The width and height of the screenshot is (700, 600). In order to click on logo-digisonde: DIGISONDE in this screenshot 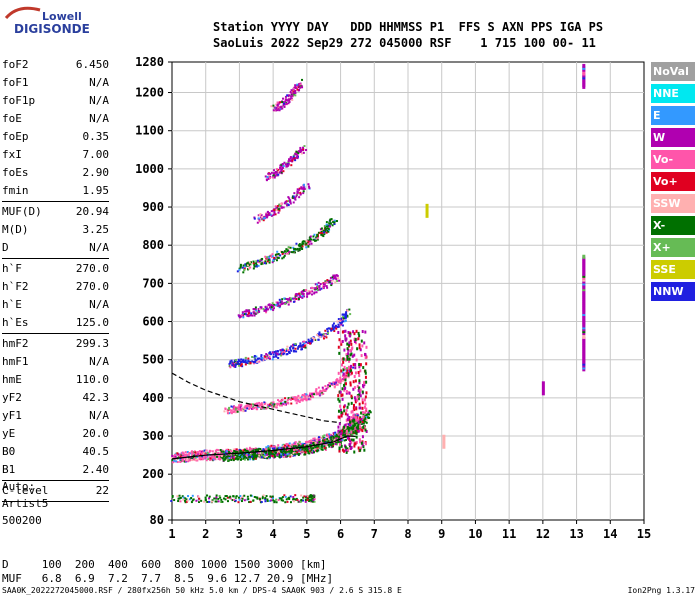, I will do `click(52, 29)`.